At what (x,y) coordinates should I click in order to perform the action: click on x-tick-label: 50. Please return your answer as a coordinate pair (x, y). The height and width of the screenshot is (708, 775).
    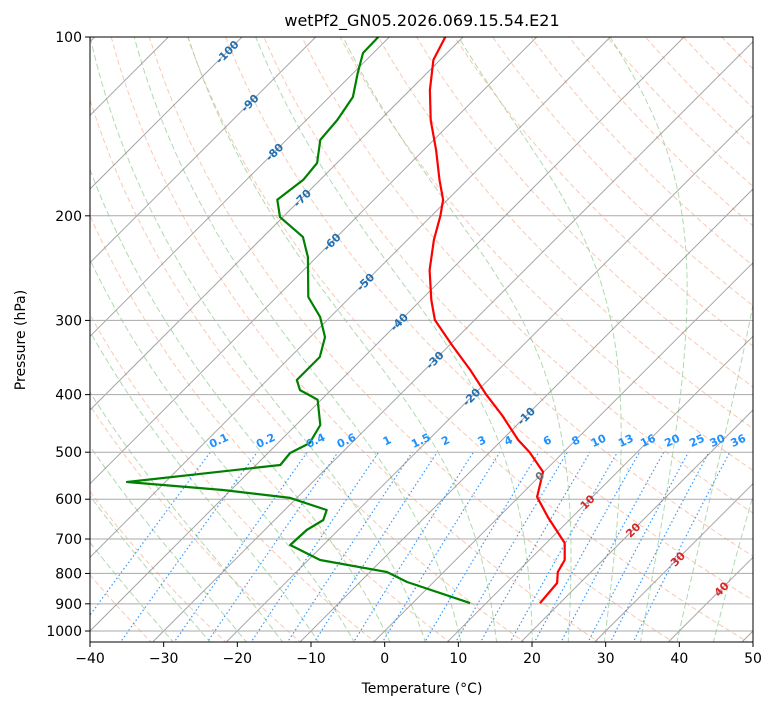
    Looking at the image, I should click on (753, 659).